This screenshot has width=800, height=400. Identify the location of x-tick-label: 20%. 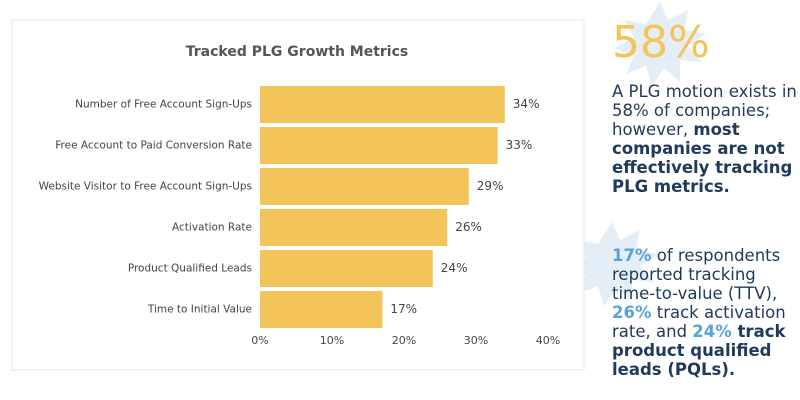
(404, 340).